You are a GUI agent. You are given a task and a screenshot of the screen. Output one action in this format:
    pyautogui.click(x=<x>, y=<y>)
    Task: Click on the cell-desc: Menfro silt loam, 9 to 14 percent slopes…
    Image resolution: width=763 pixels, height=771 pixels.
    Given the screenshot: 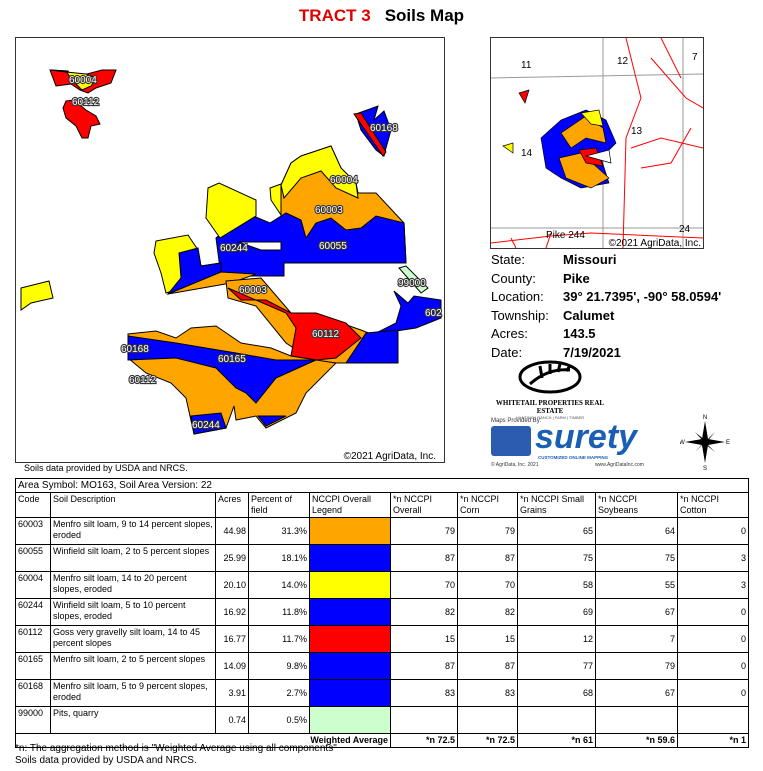 What is the action you would take?
    pyautogui.click(x=133, y=531)
    